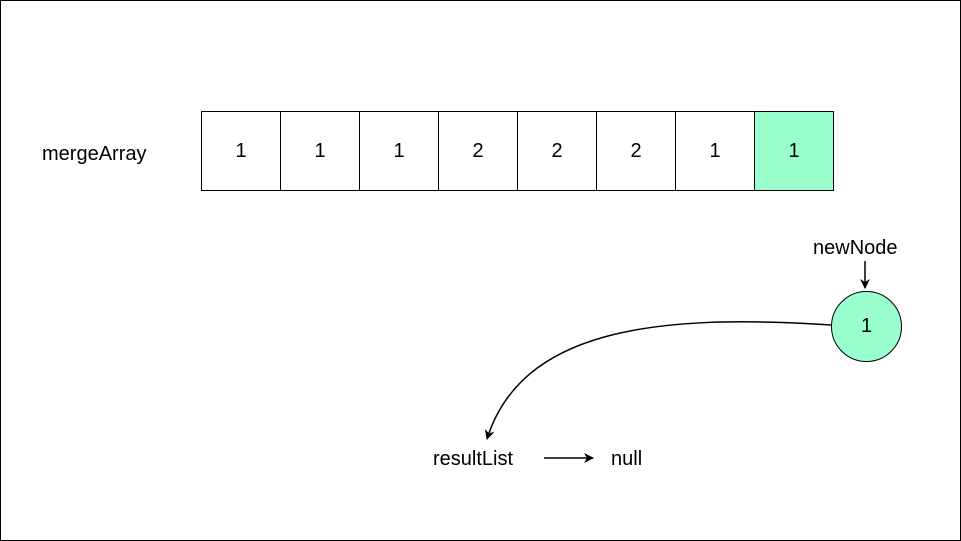 The height and width of the screenshot is (541, 961). Describe the element at coordinates (866, 326) in the screenshot. I see `new-node-circle: 1` at that location.